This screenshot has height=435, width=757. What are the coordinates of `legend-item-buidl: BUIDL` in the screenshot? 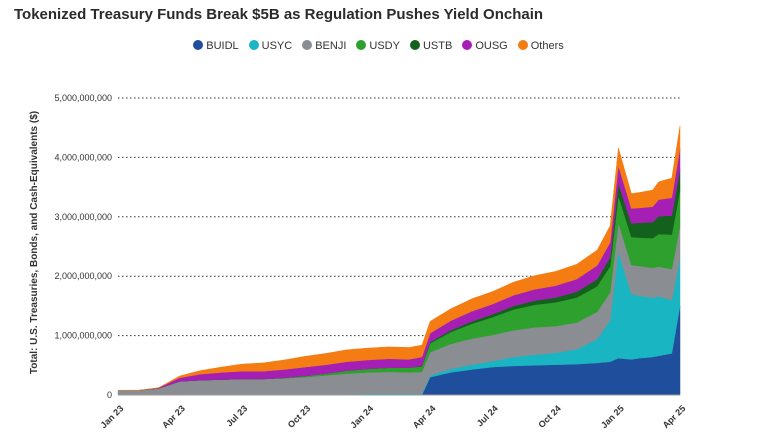 It's located at (216, 46).